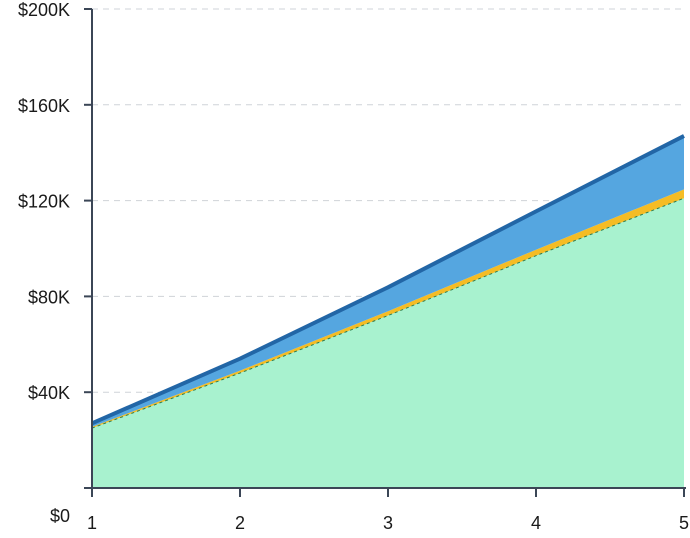 The height and width of the screenshot is (538, 690). What do you see at coordinates (388, 510) in the screenshot?
I see `x-axis-ticks: 1 2 3 4 5` at bounding box center [388, 510].